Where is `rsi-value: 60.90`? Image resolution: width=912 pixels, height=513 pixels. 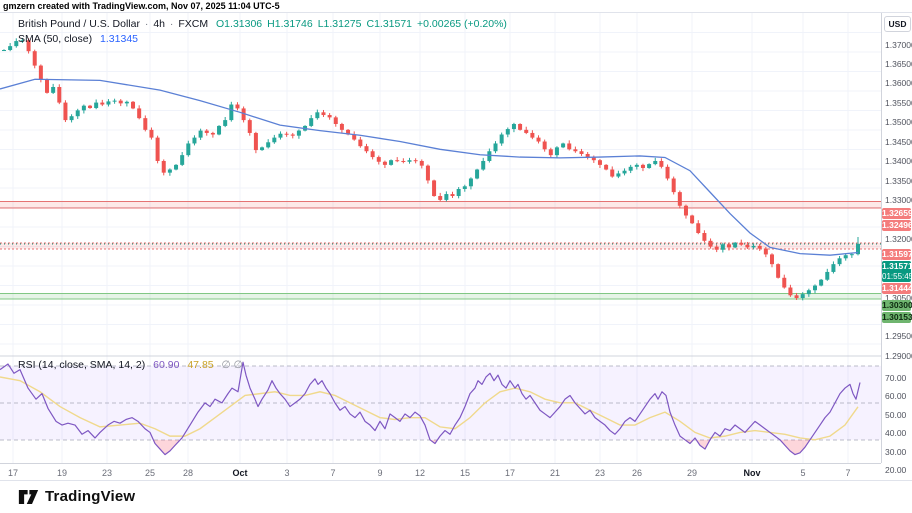 rsi-value: 60.90 is located at coordinates (166, 365).